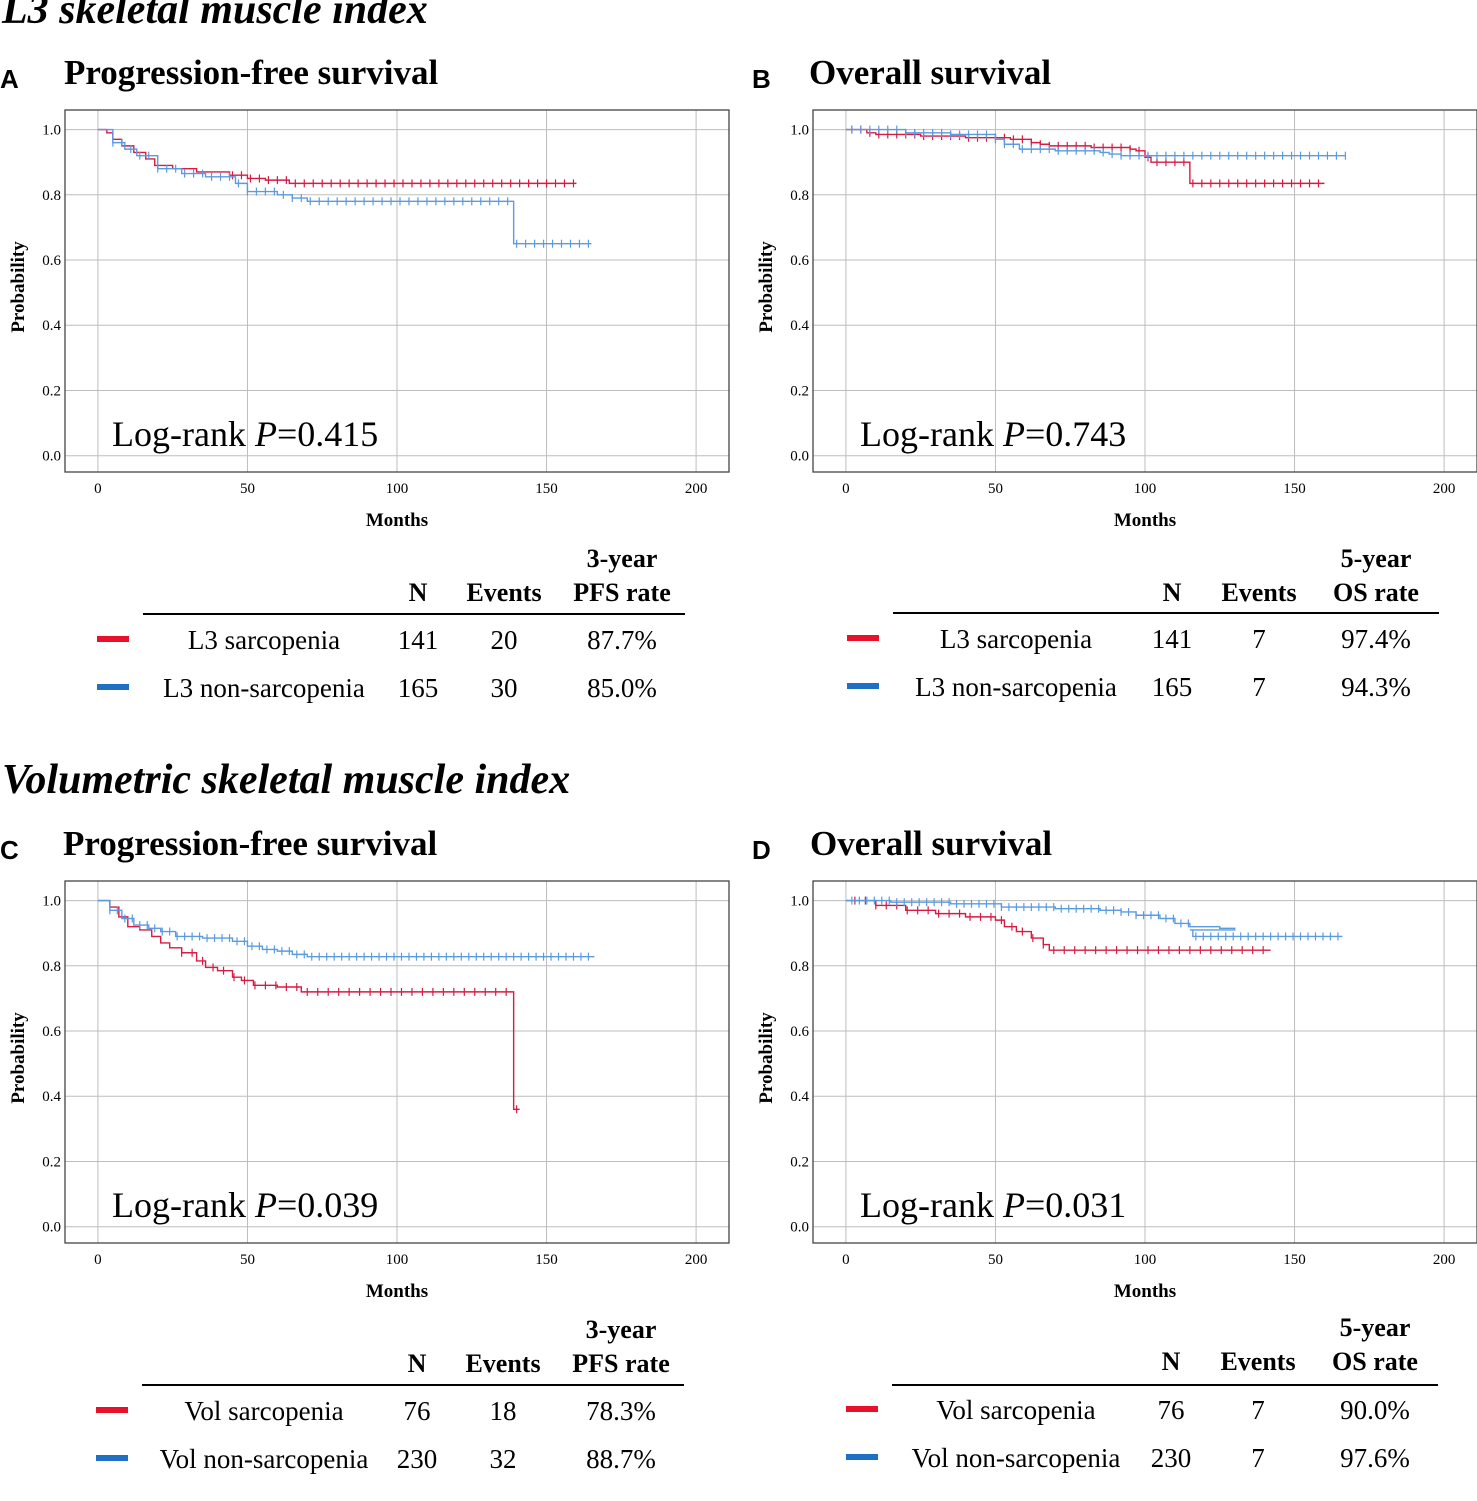  I want to click on section-title-l3: L3 skeletal muscle index, so click(215, 16).